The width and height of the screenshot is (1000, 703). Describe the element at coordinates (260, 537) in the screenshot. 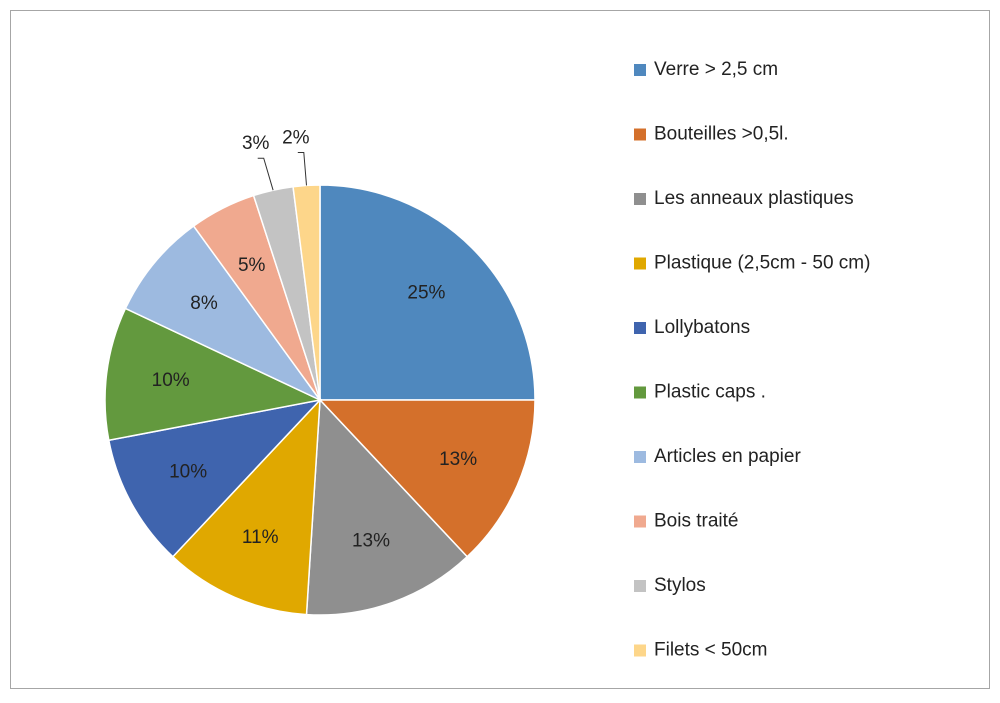

I see `data-label: 11%` at that location.